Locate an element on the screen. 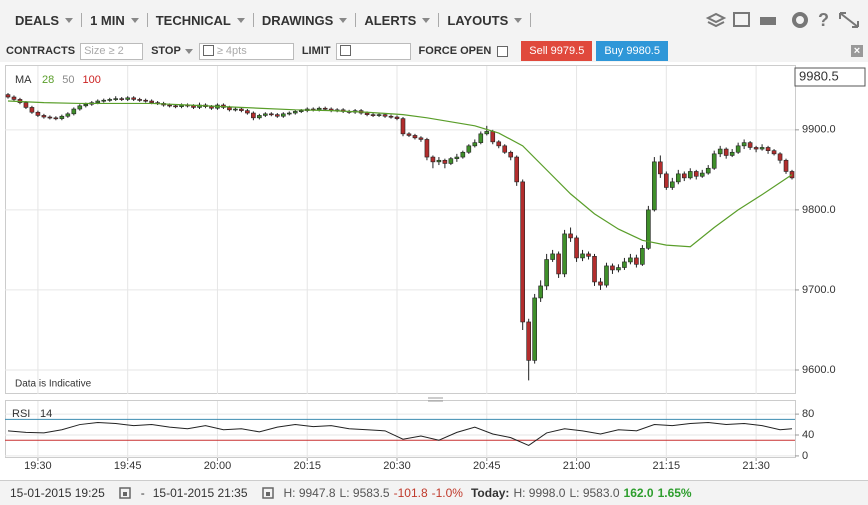  toolbar-icons: ? is located at coordinates (782, 20).